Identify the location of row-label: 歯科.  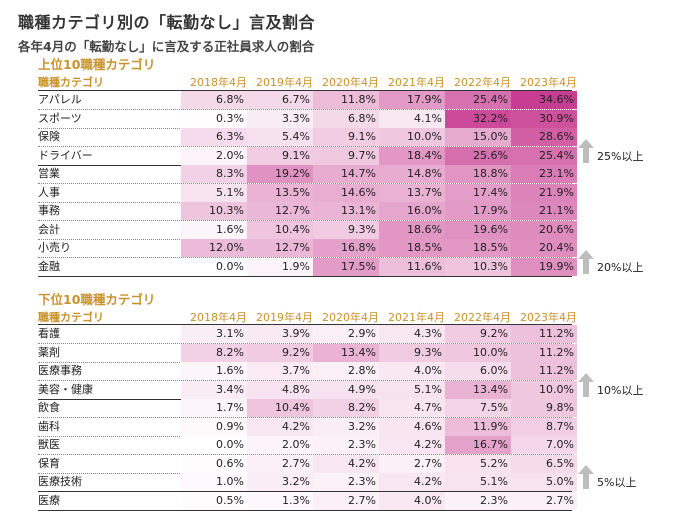
(49, 426).